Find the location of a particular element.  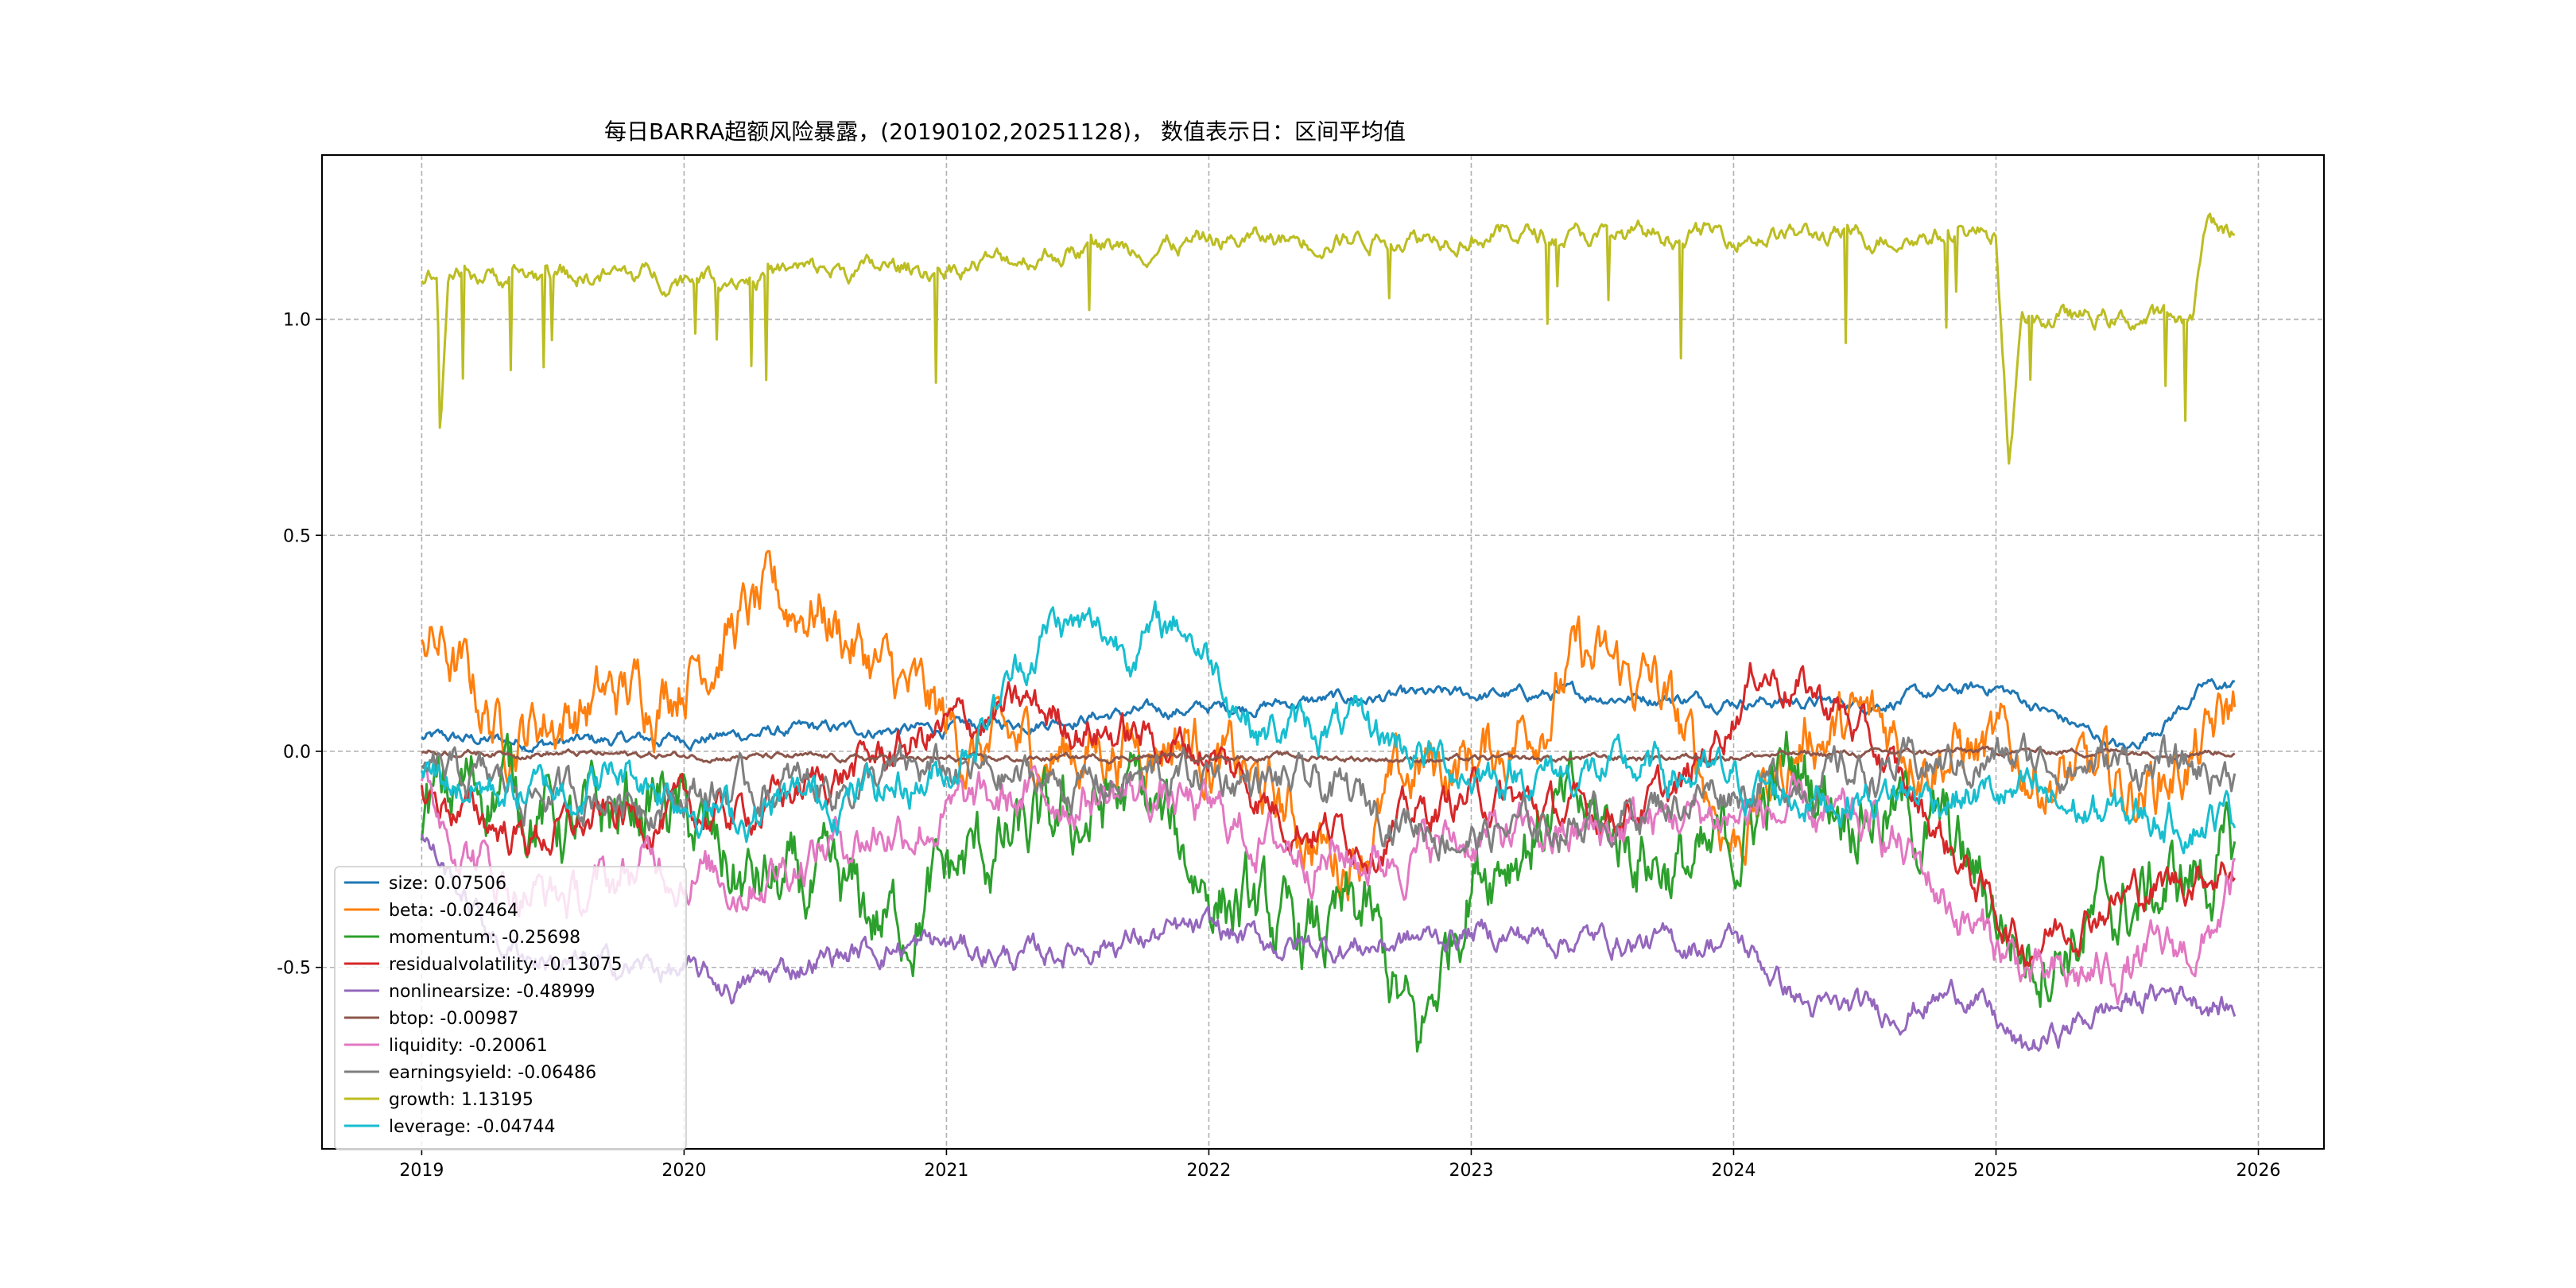

legend-label-momentum: momentum: -0.25698 is located at coordinates (484, 938).